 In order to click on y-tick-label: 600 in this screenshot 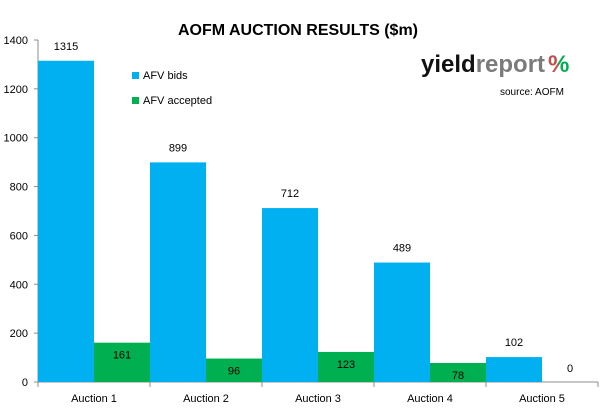, I will do `click(19, 236)`.